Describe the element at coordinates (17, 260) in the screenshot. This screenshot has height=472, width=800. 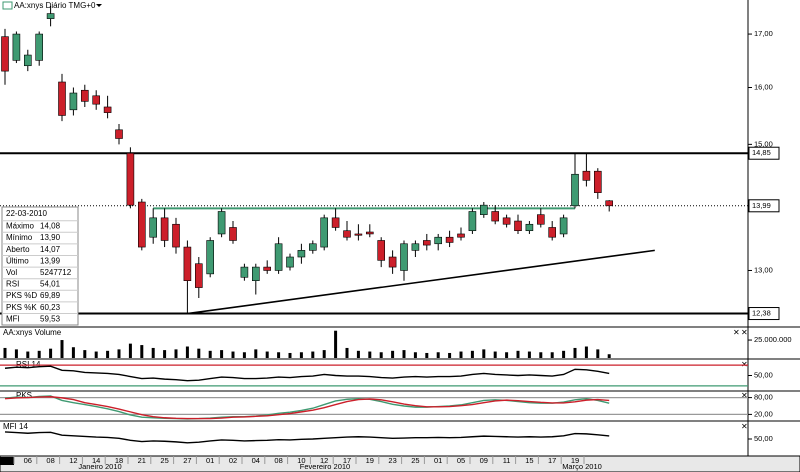
I see `info-label: Último` at that location.